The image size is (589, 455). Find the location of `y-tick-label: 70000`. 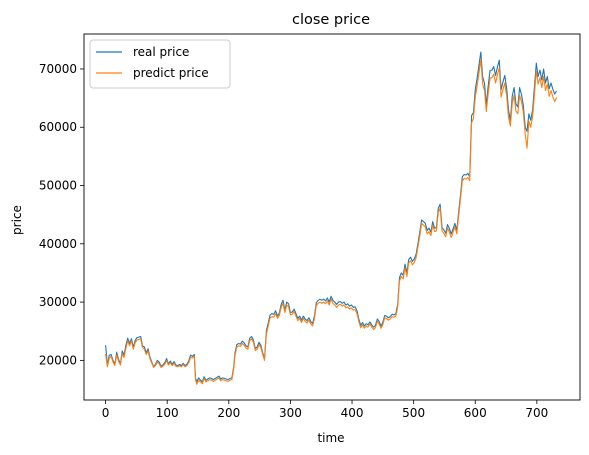

y-tick-label: 70000 is located at coordinates (58, 69).